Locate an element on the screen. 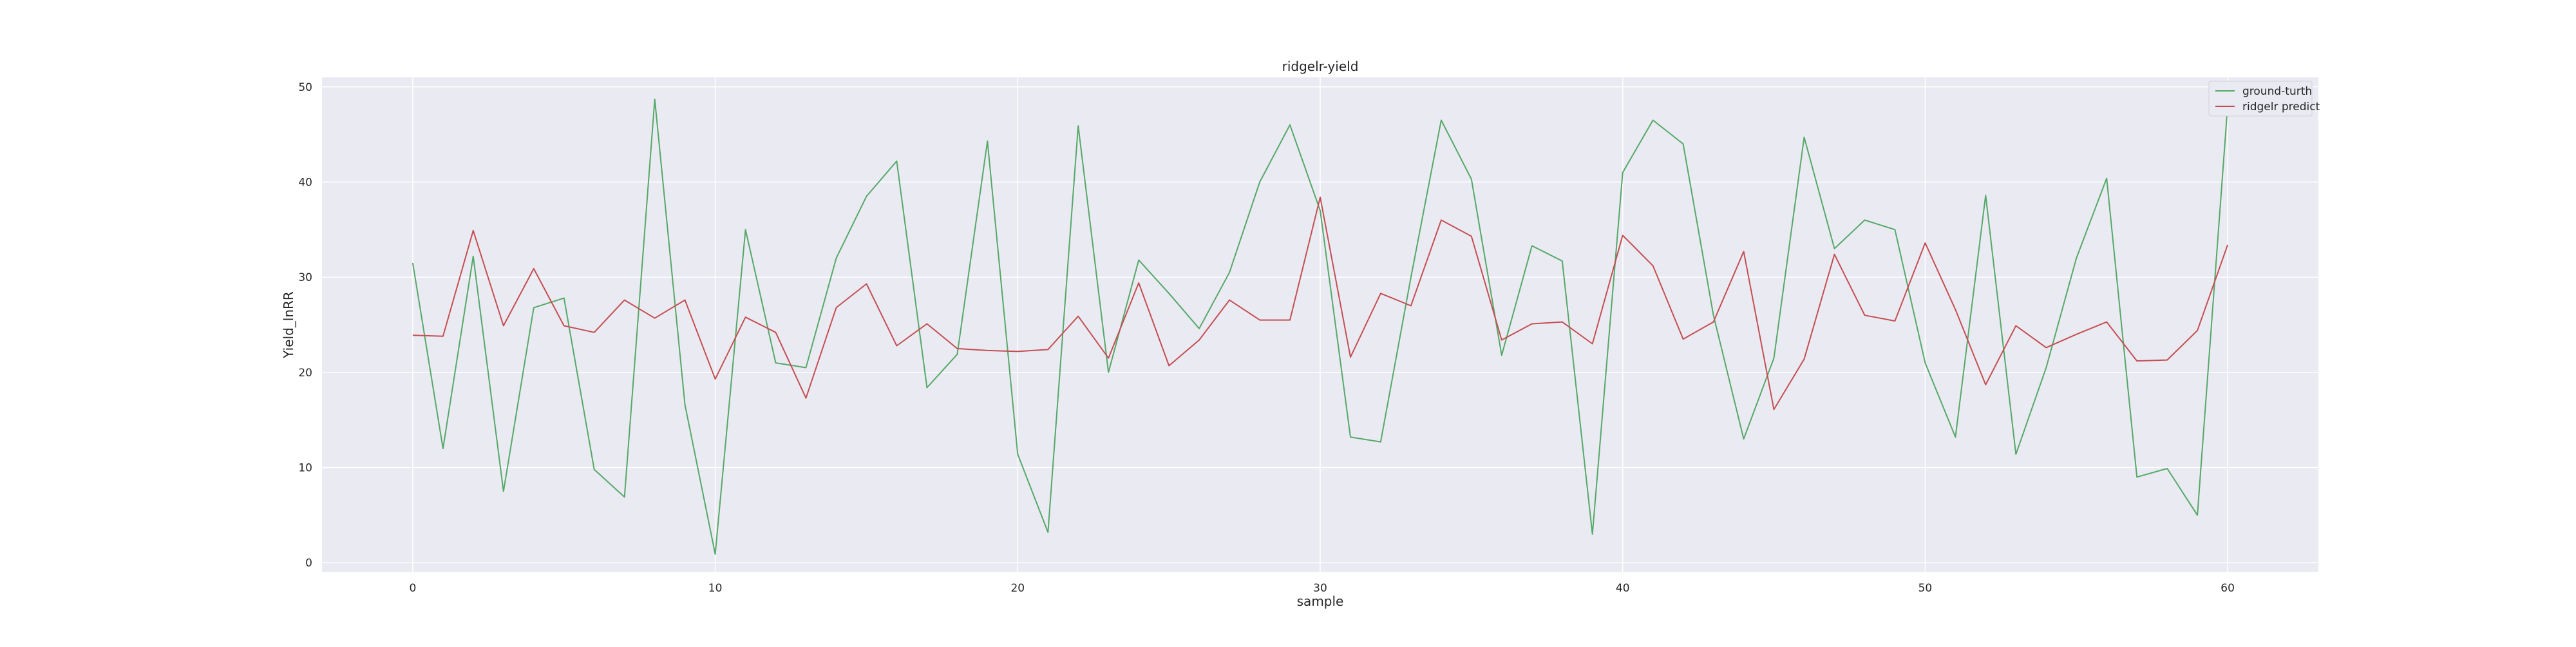  y-tick-label: 30 is located at coordinates (305, 277).